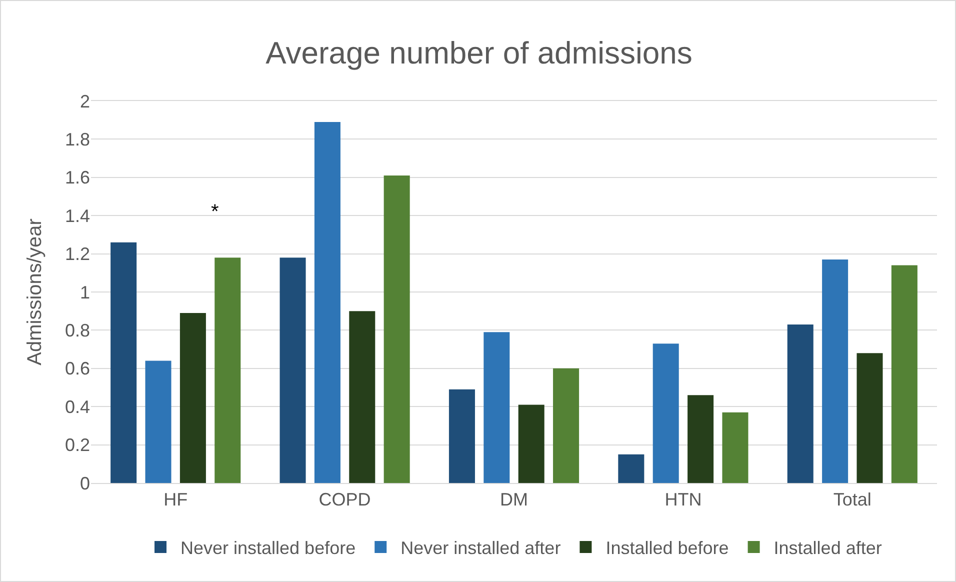 This screenshot has height=582, width=956. Describe the element at coordinates (77, 445) in the screenshot. I see `y-tick-label: 0.2` at that location.